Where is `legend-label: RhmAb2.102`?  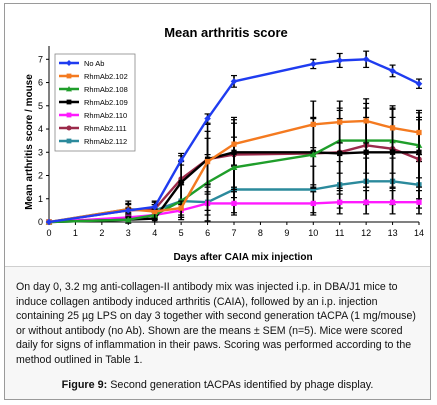 legend-label: RhmAb2.102 is located at coordinates (106, 76).